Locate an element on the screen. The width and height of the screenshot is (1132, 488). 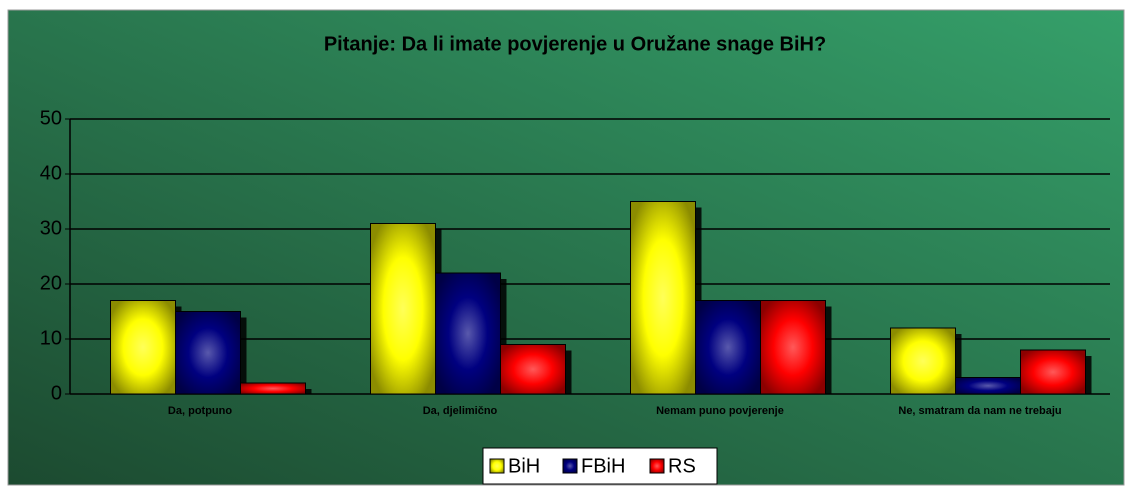
y-tick-label: 30 is located at coordinates (51, 228).